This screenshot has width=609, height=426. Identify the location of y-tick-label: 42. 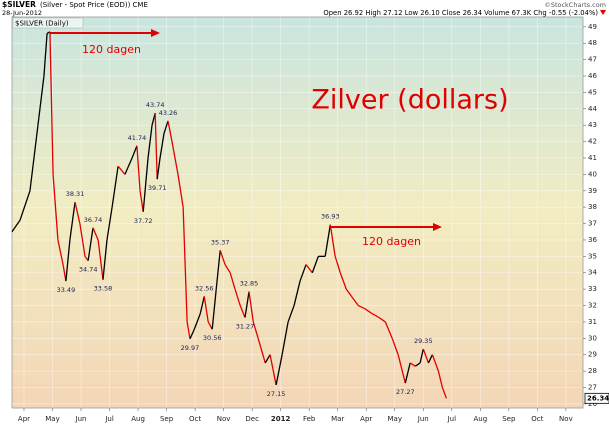
(592, 142).